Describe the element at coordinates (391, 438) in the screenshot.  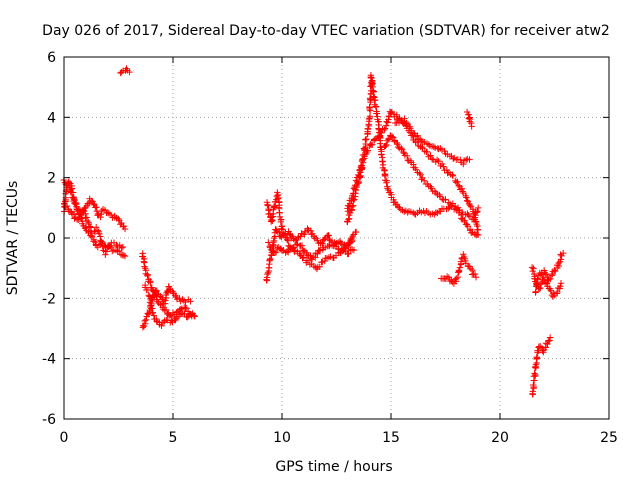
I see `x-tick-label: 15` at that location.